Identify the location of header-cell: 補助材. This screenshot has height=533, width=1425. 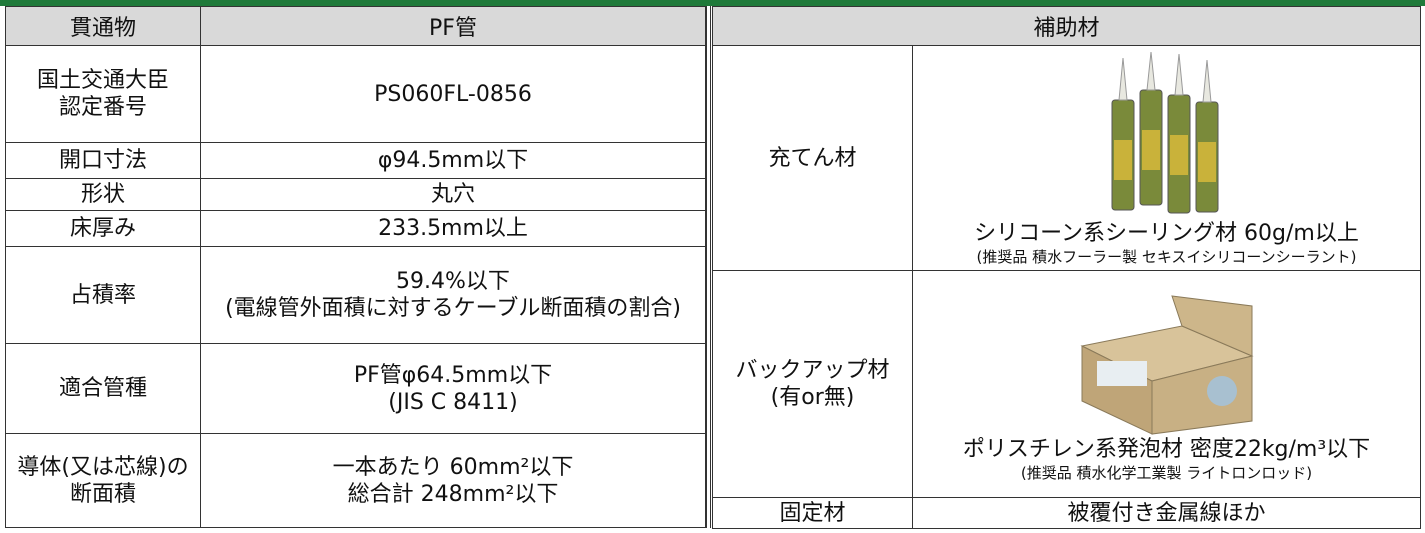
(1066, 26).